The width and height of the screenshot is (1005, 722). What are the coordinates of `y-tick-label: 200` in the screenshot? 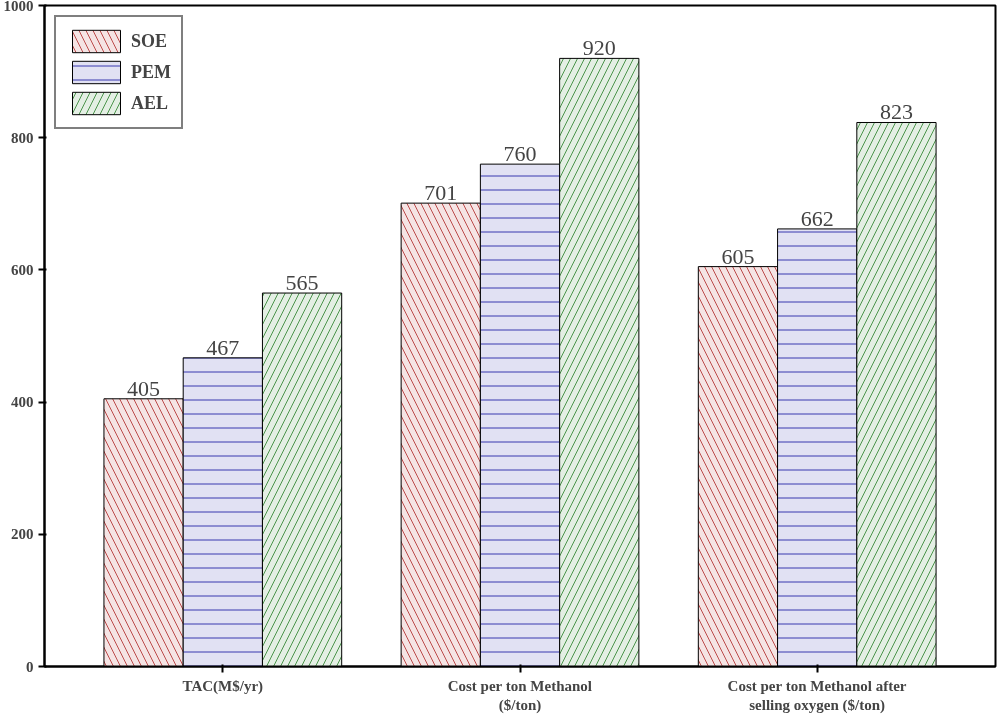 It's located at (22, 534).